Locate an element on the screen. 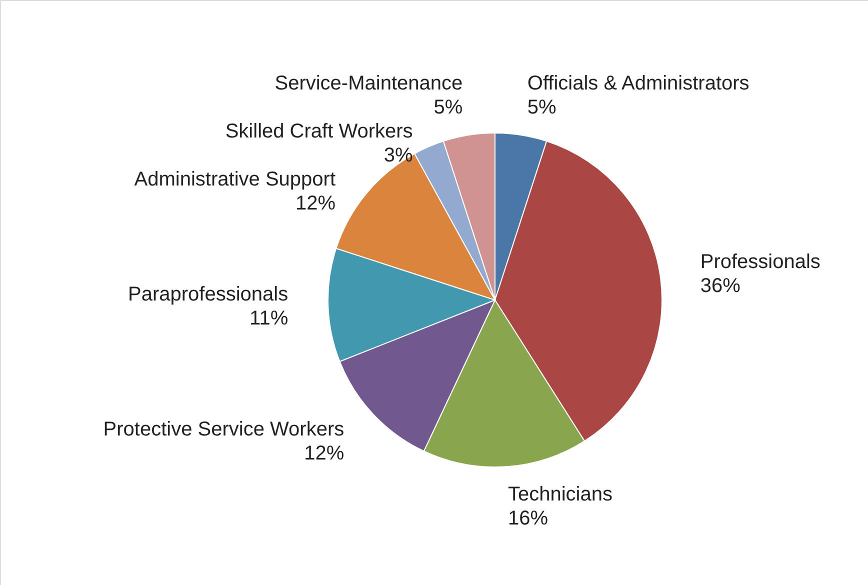 The image size is (868, 585). slice-label: Professionals is located at coordinates (760, 262).